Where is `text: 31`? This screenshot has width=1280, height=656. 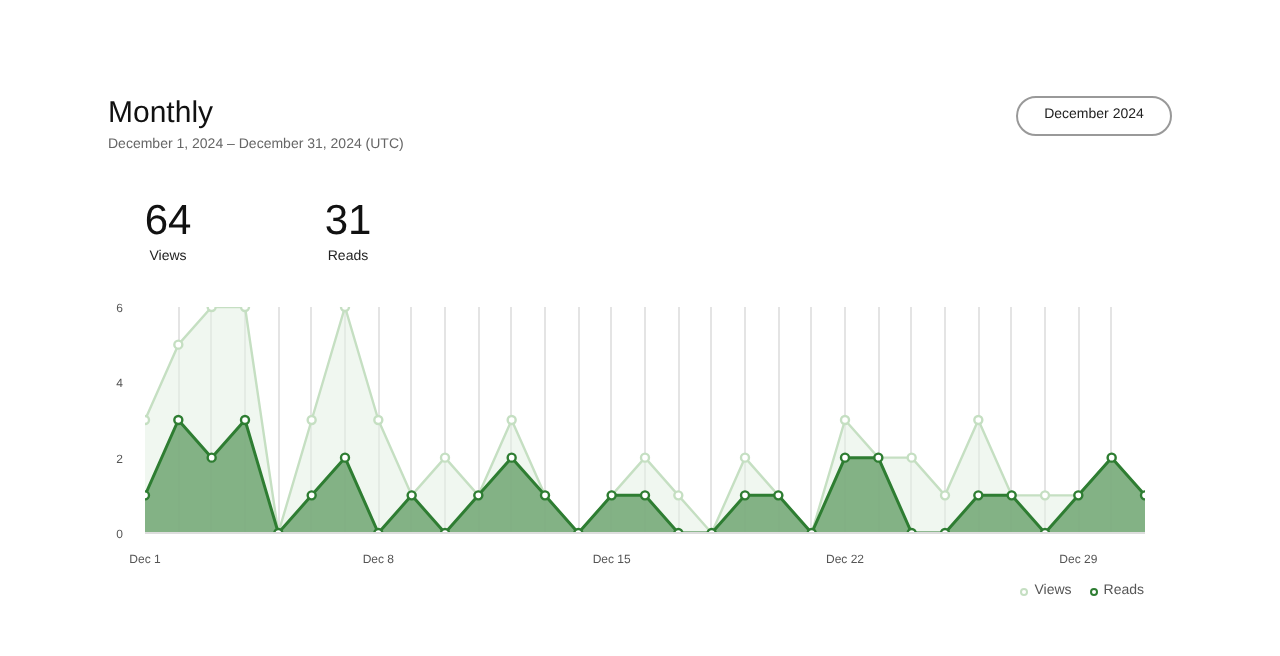 text: 31 is located at coordinates (348, 222).